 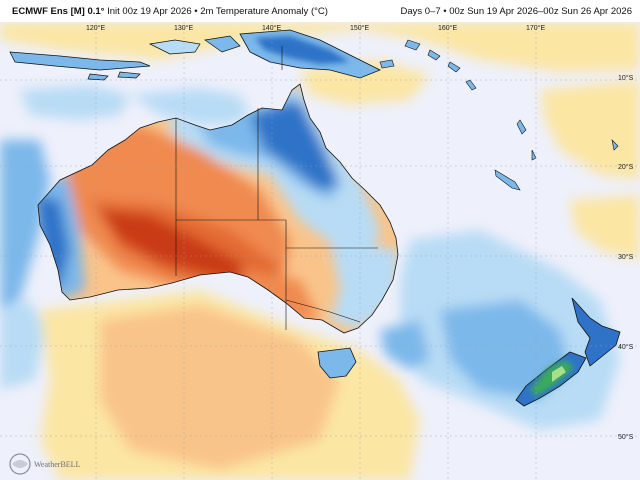 I want to click on weatherbell-logo: WeatherBELL, so click(x=45, y=464).